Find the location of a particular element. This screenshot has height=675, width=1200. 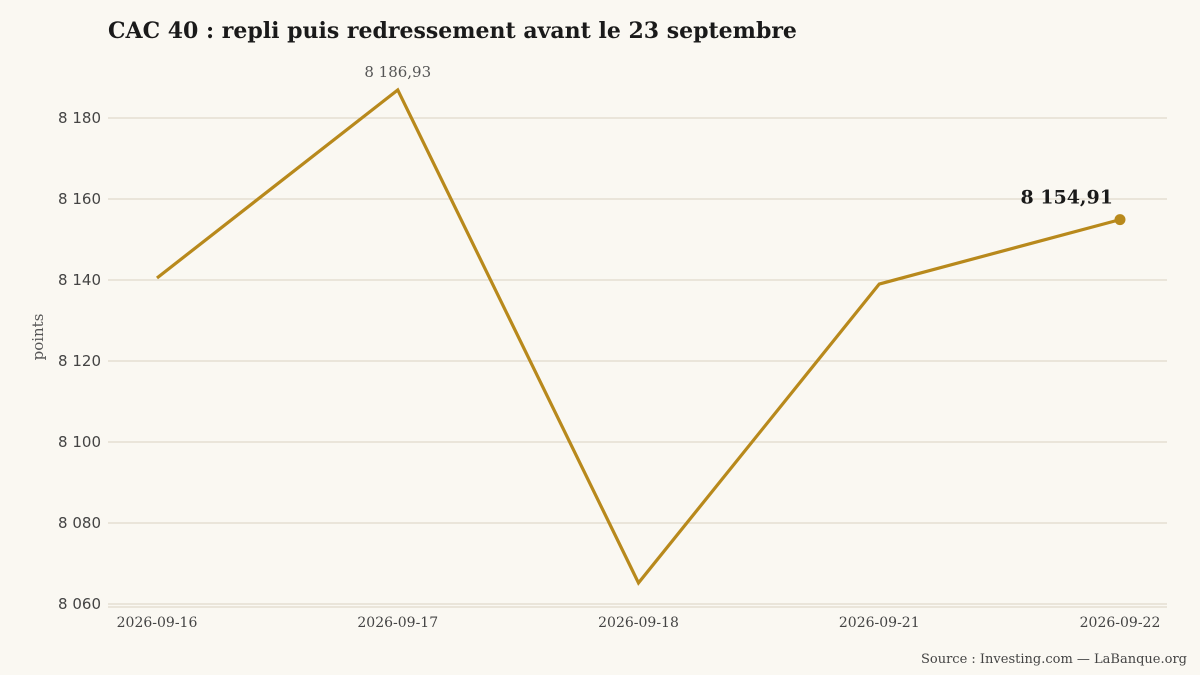

x-tick-label: 2026-09-17 is located at coordinates (397, 623).